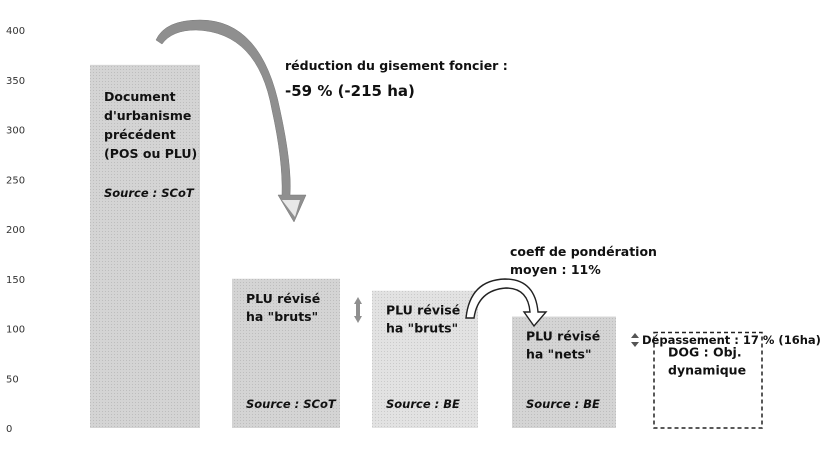 Image resolution: width=824 pixels, height=457 pixels. I want to click on small-double-arrow-icon, so click(358, 310).